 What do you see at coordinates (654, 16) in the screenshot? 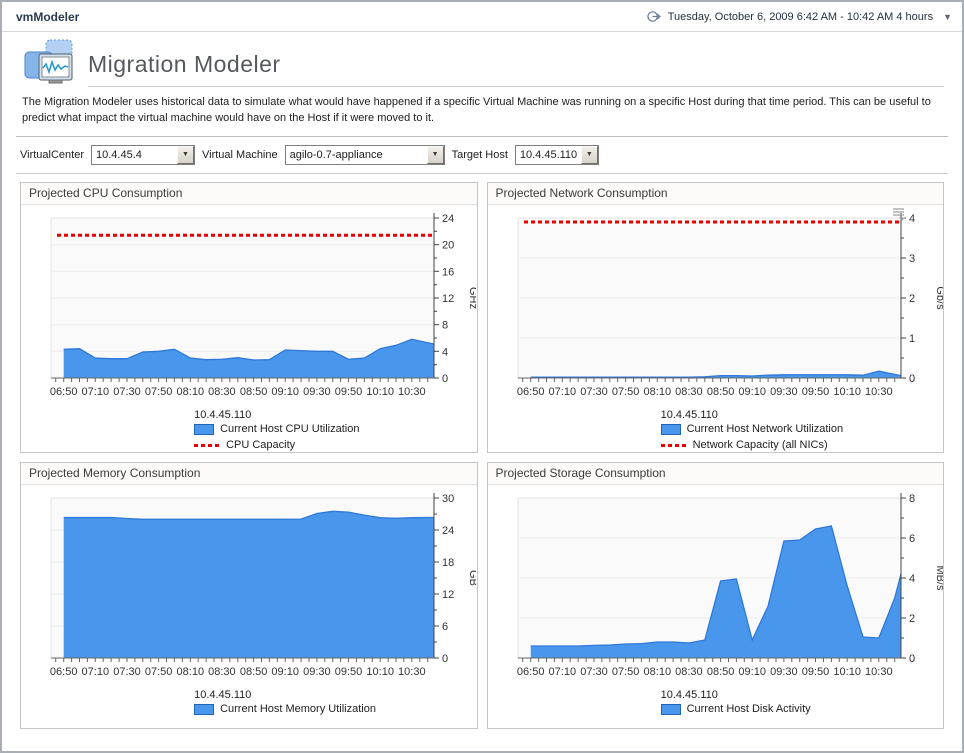
I see `clock-arrow-icon` at bounding box center [654, 16].